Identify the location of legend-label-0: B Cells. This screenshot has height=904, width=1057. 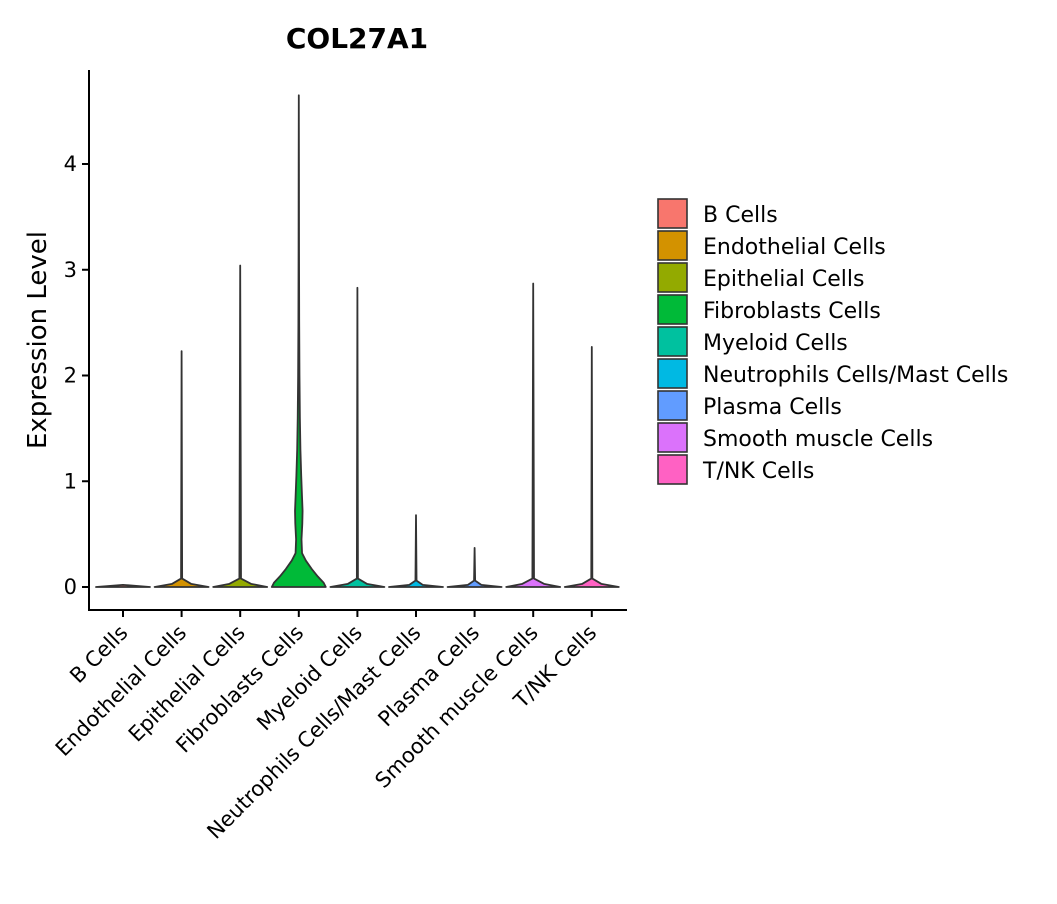
(740, 215).